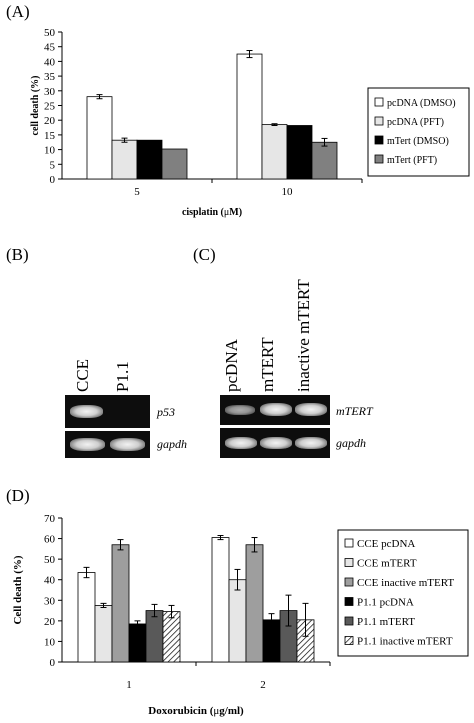 This screenshot has width=474, height=723. I want to click on y-tick-label: 15, so click(50, 136).